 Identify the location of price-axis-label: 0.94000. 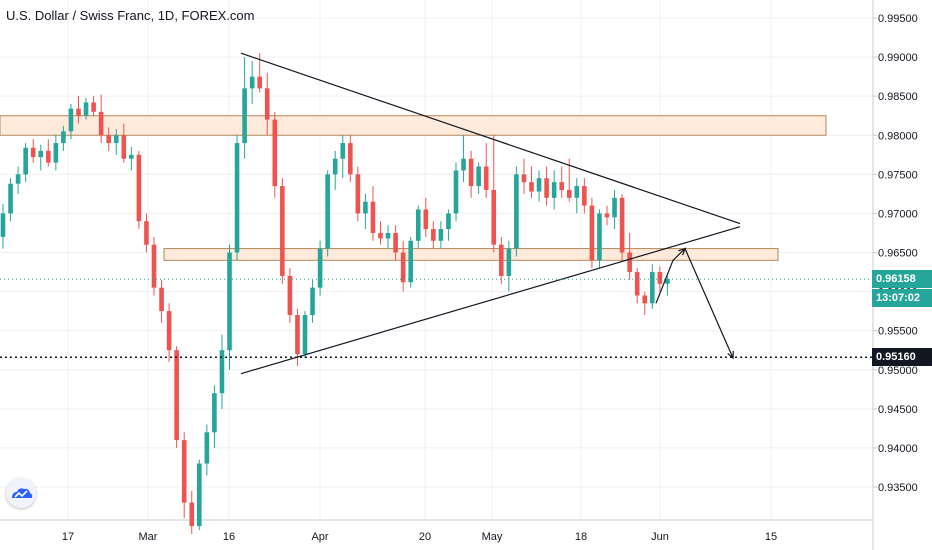
(898, 449).